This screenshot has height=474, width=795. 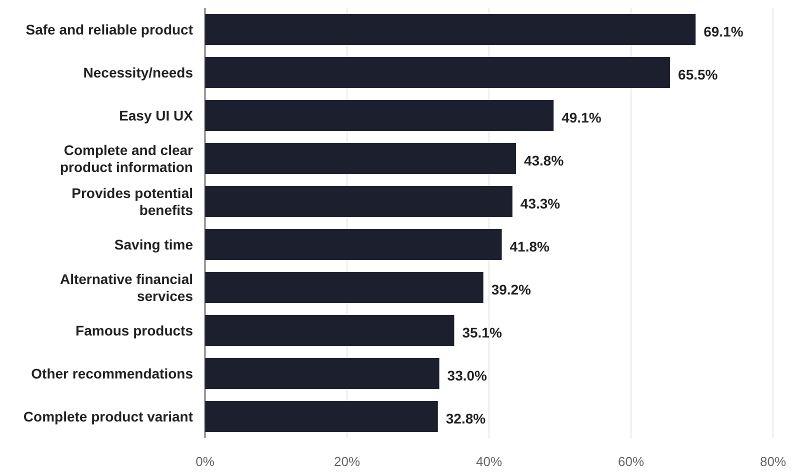 I want to click on data-label: 65.5%, so click(x=698, y=74).